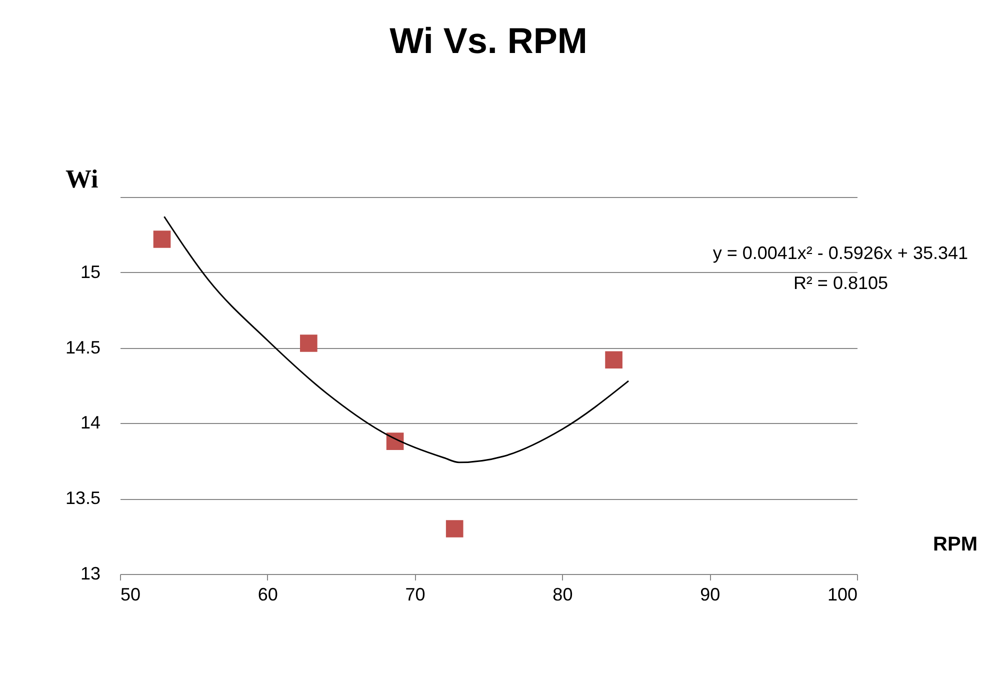 The image size is (997, 687). I want to click on chart-title: Wi Vs. RPM, so click(489, 40).